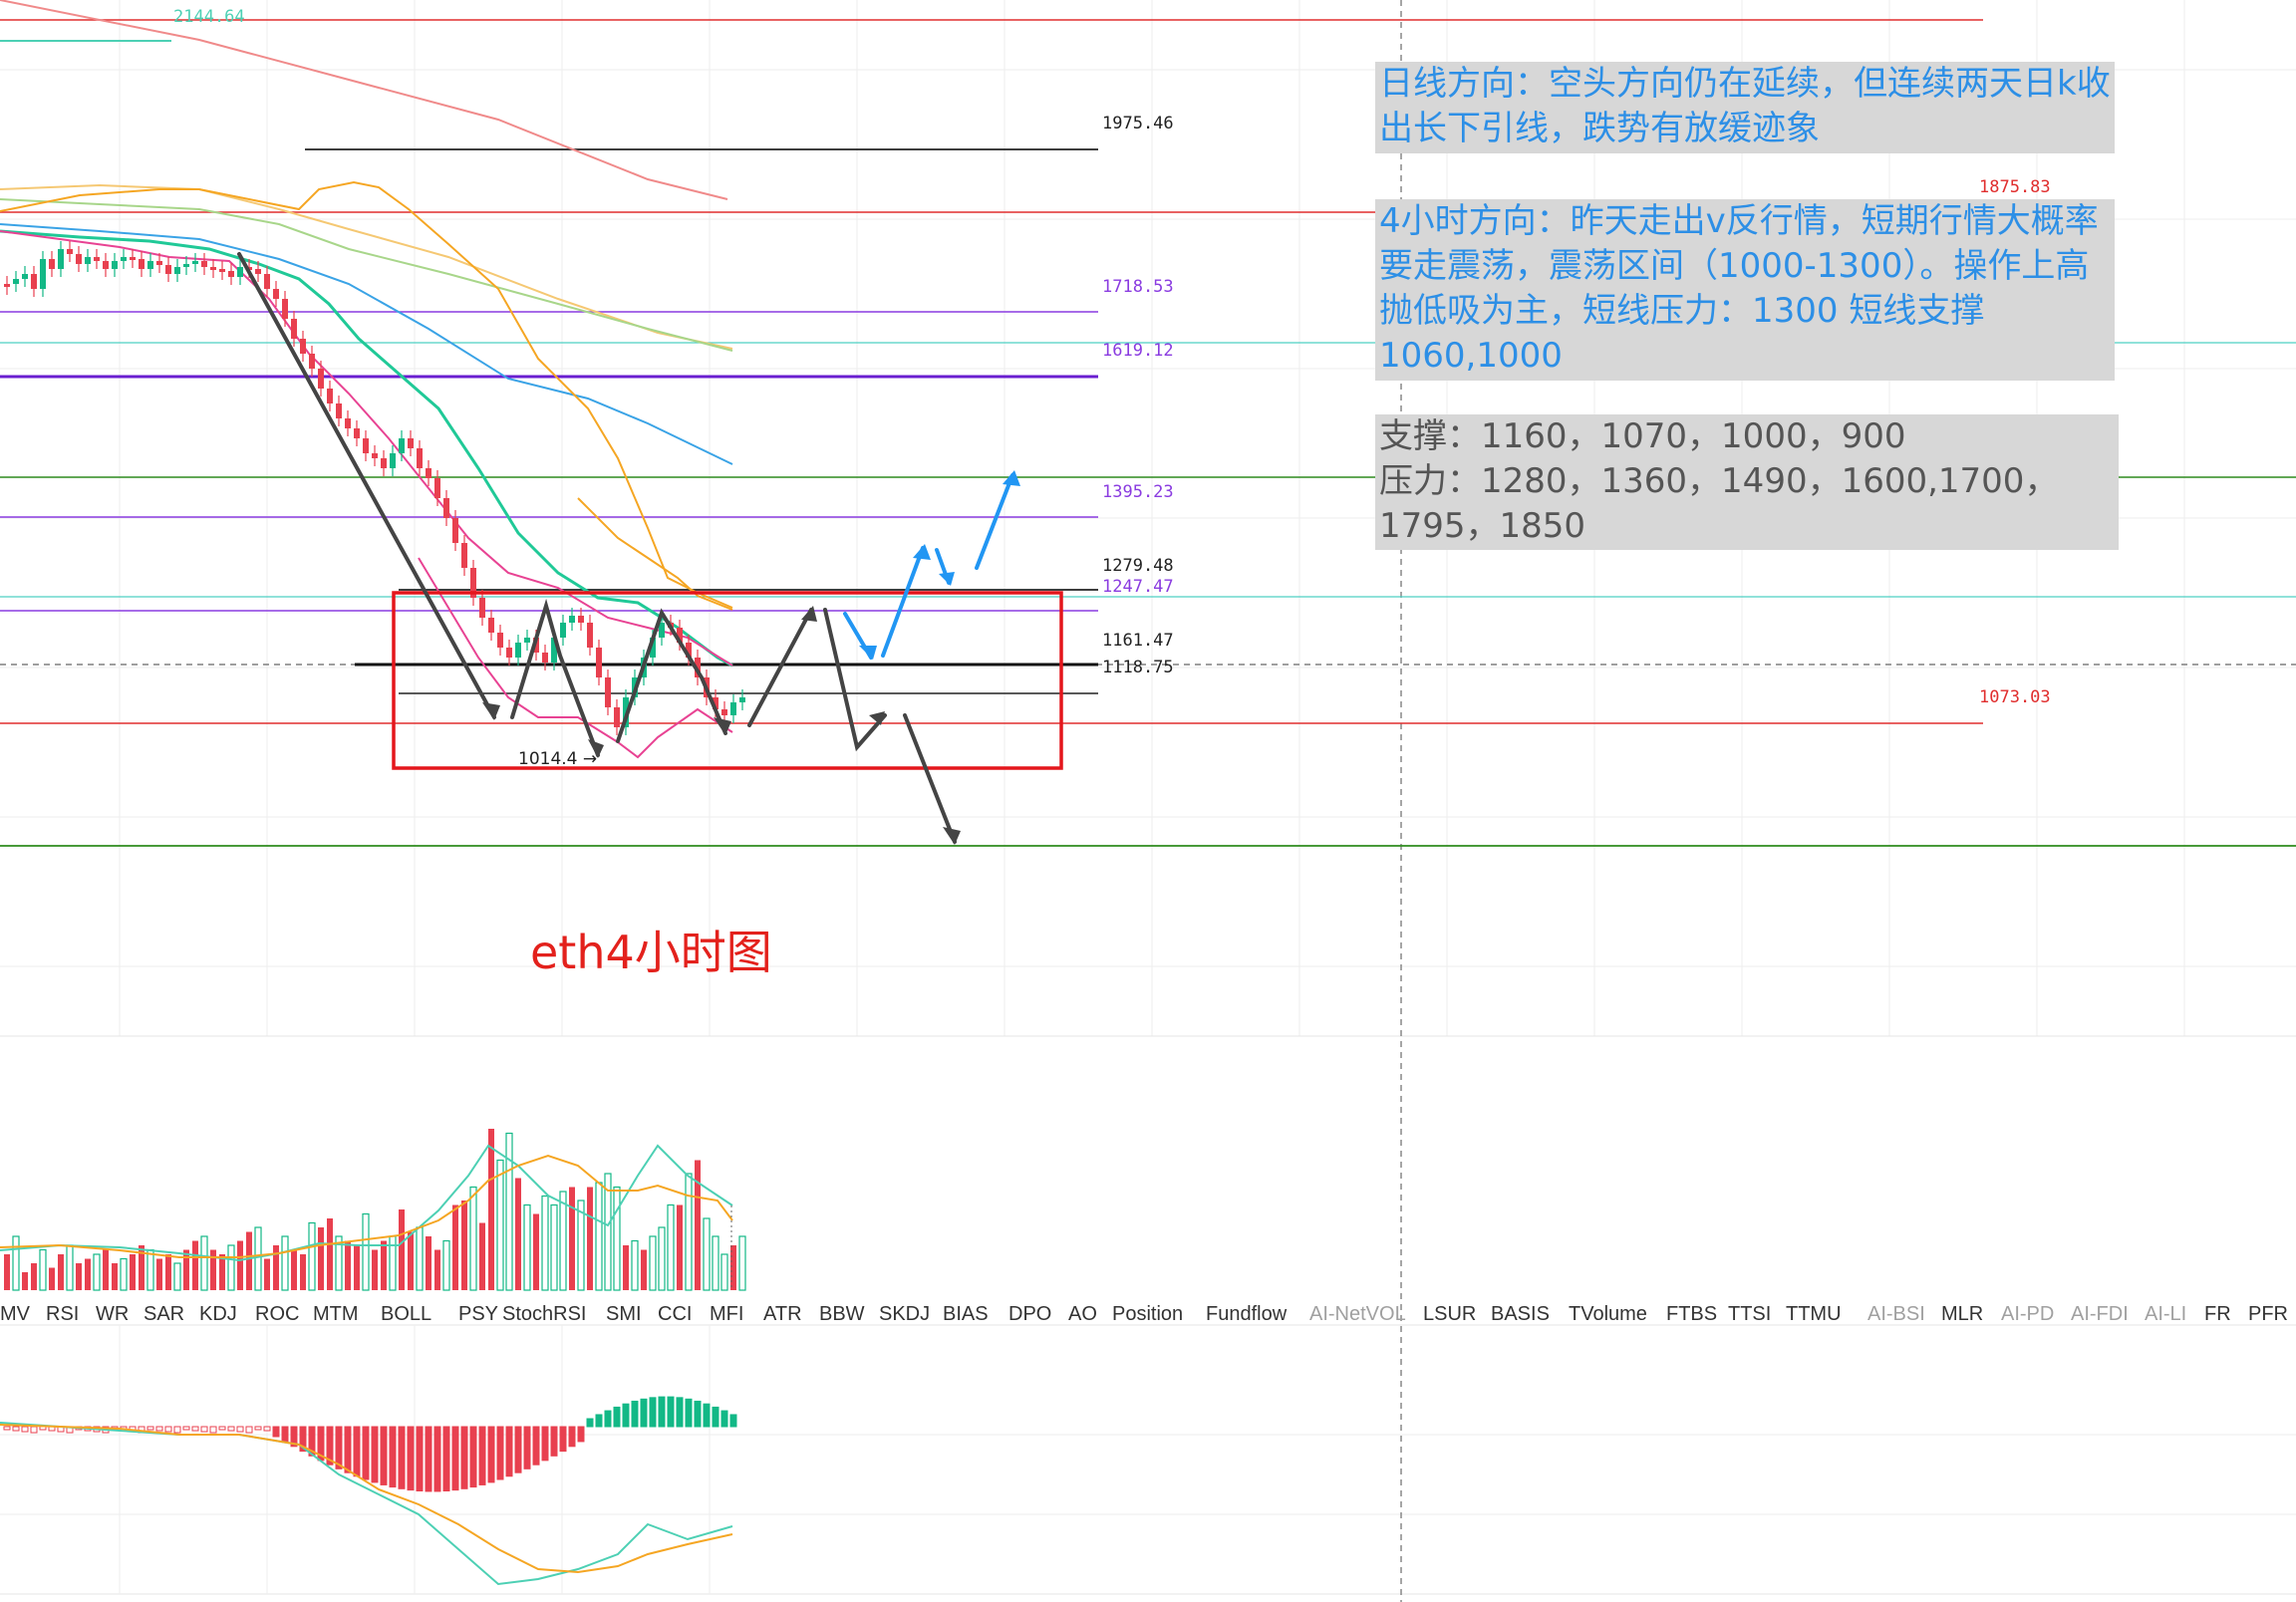 The image size is (2296, 1602). I want to click on indicator-tab-psy: PSY, so click(478, 1314).